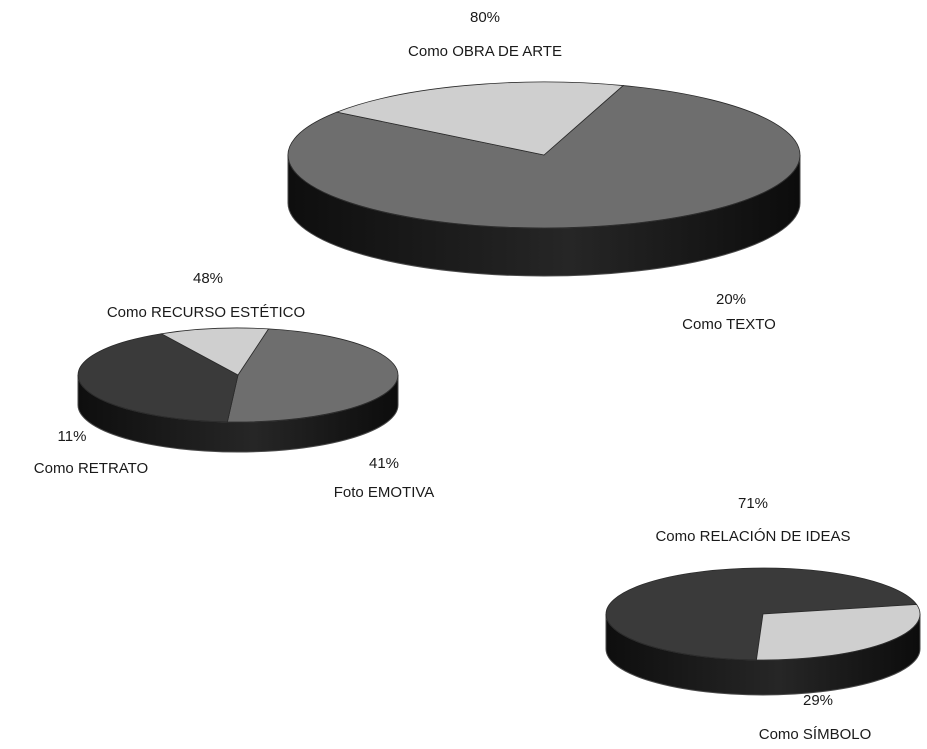 The height and width of the screenshot is (749, 927). I want to click on pie-3-slice-simbolo, so click(838, 632).